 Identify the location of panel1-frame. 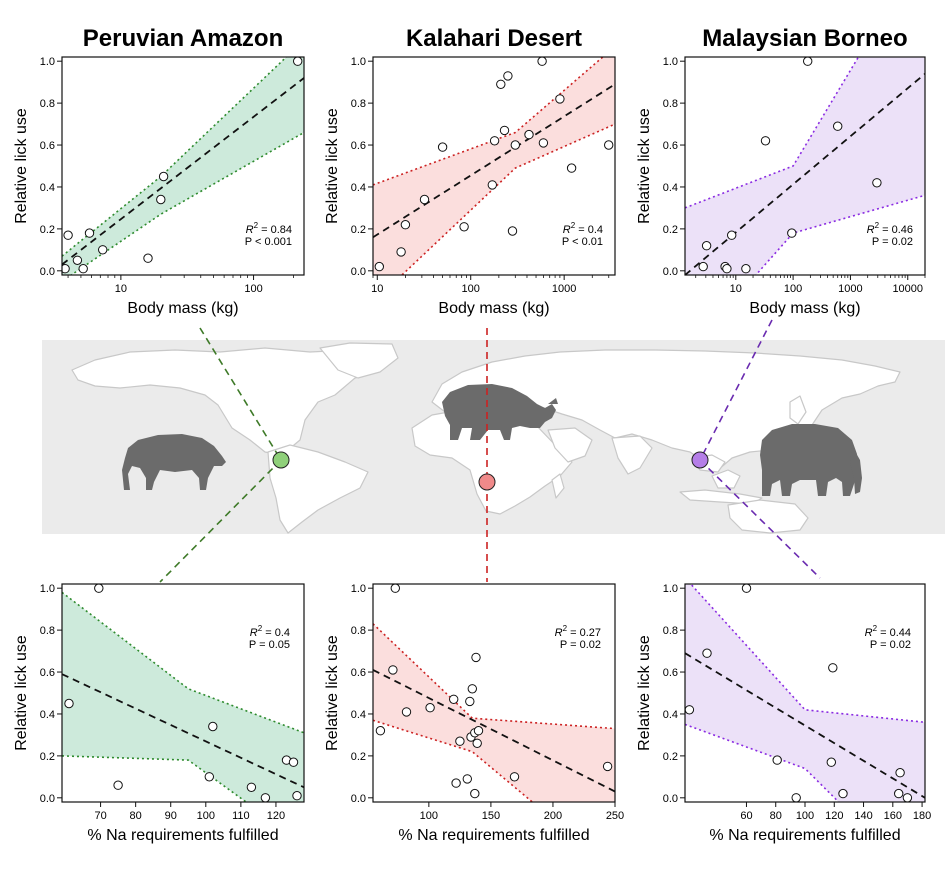
(494, 166).